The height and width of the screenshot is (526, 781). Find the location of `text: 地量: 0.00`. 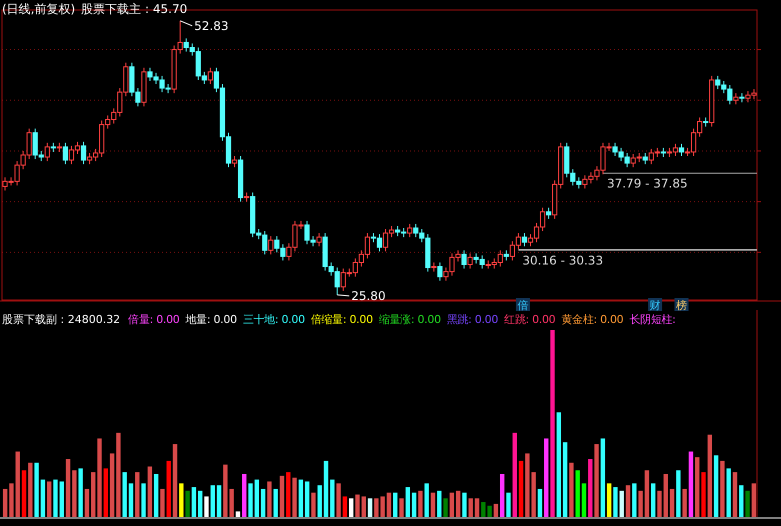

text: 地量: 0.00 is located at coordinates (211, 319).